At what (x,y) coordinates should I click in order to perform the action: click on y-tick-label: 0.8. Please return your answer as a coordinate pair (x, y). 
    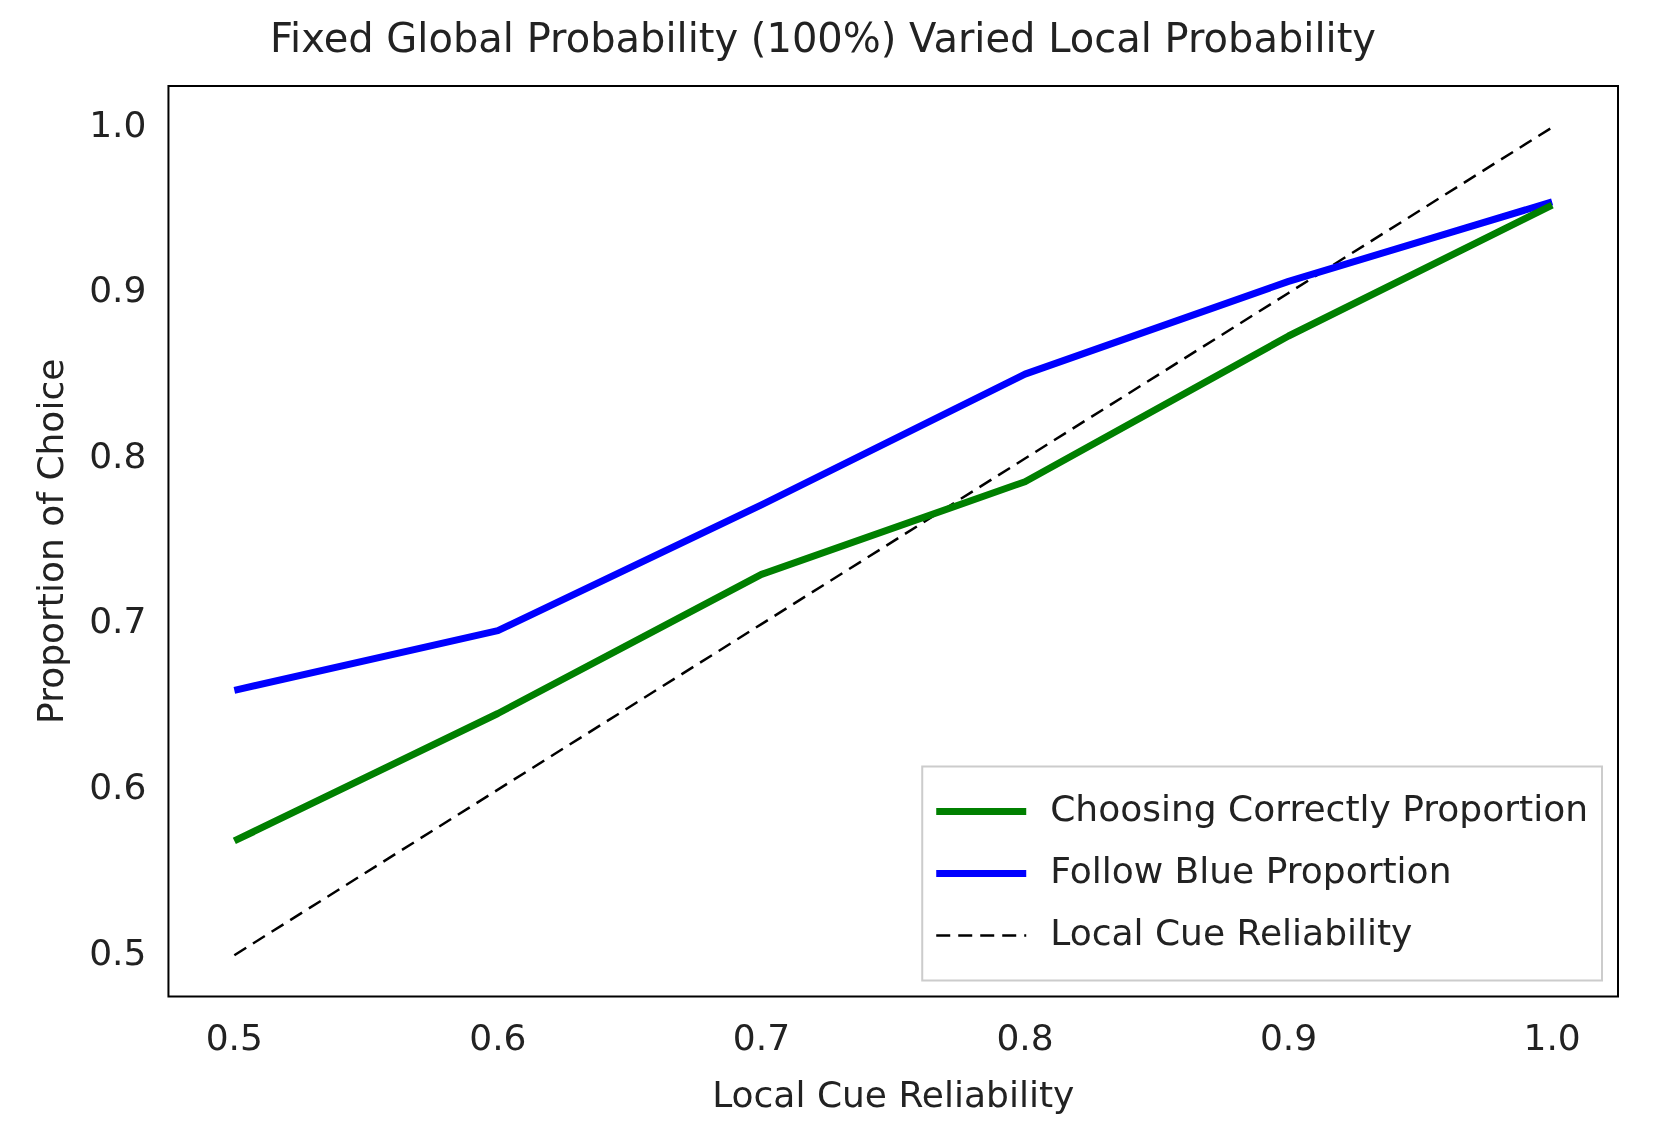
    Looking at the image, I should click on (118, 455).